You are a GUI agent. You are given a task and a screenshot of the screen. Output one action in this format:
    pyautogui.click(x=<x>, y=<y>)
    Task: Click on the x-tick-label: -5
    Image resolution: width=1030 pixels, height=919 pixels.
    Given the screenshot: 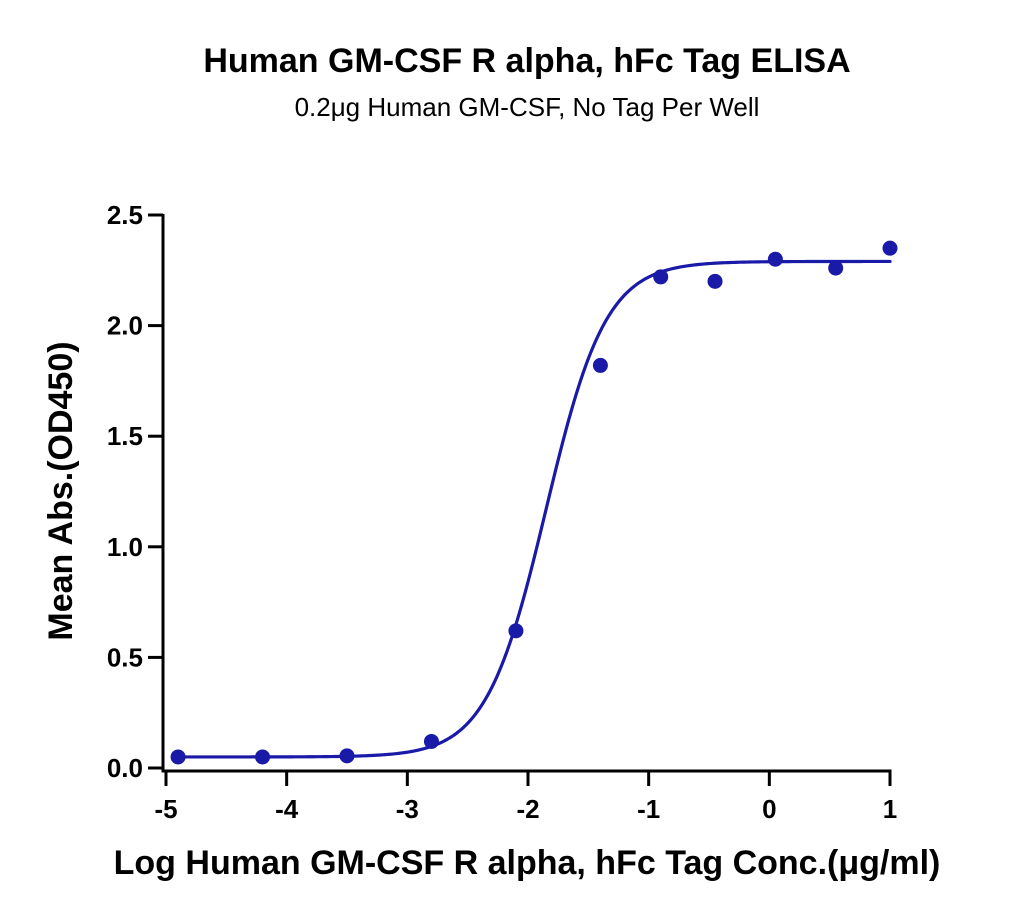 What is the action you would take?
    pyautogui.click(x=165, y=809)
    